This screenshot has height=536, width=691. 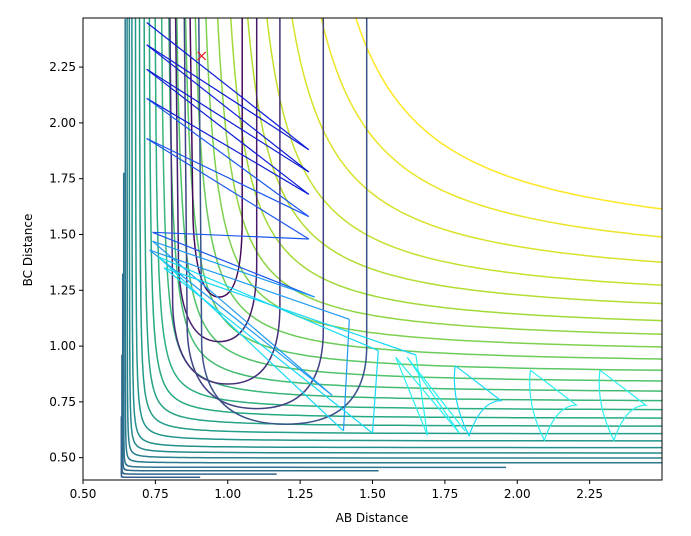 I want to click on x-tick-label: 1.25, so click(x=300, y=494).